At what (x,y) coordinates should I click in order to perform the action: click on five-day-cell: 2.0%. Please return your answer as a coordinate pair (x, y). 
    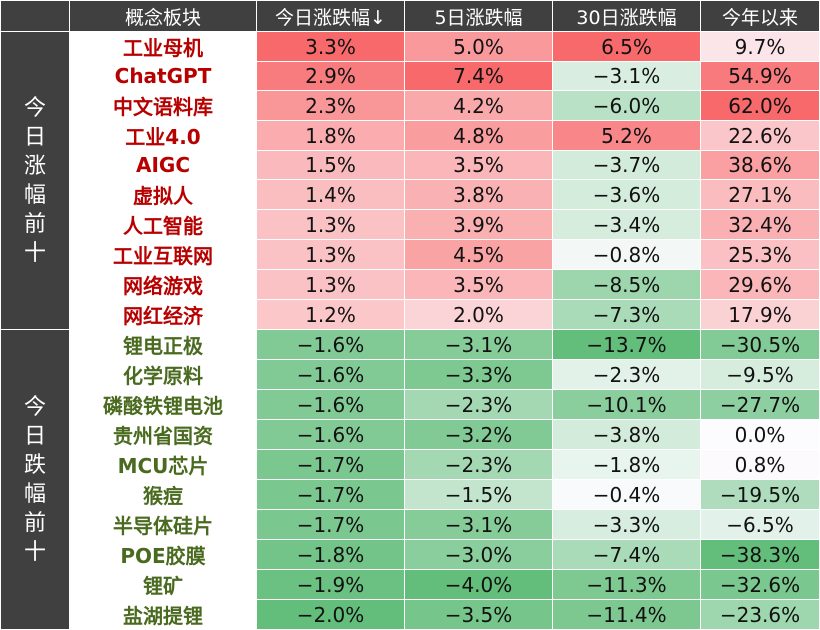
    Looking at the image, I should click on (478, 314).